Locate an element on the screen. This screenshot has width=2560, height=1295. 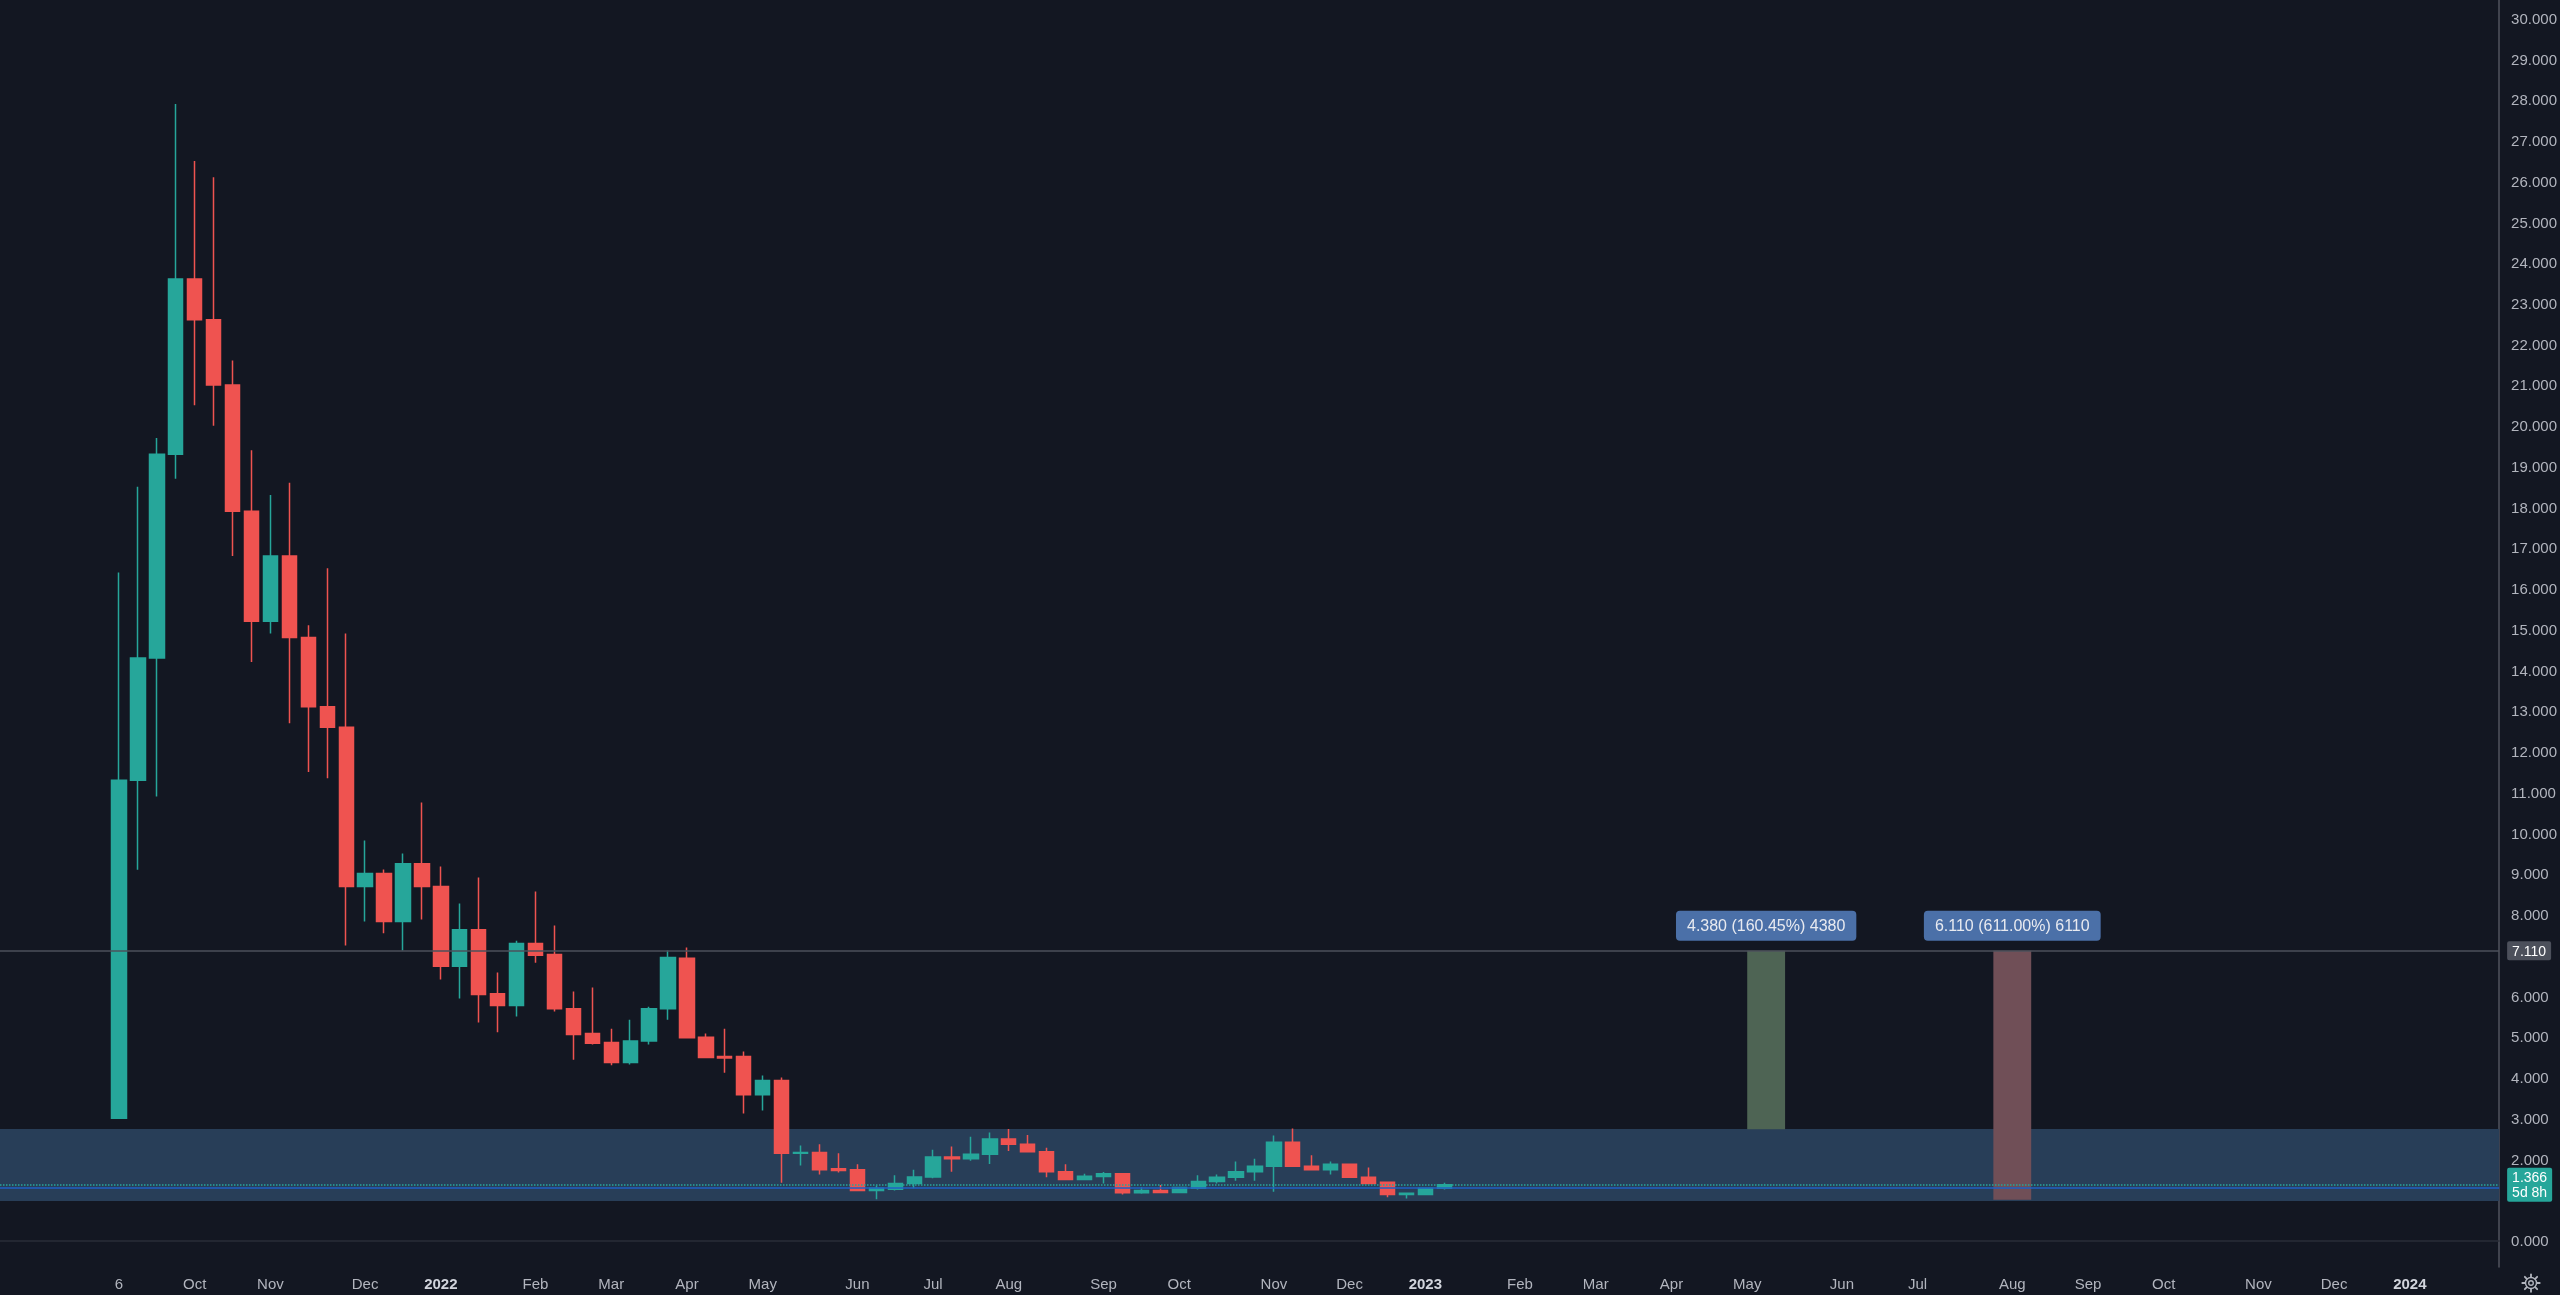
data-label: 6.110 (611.00%) 6110 is located at coordinates (2012, 926).